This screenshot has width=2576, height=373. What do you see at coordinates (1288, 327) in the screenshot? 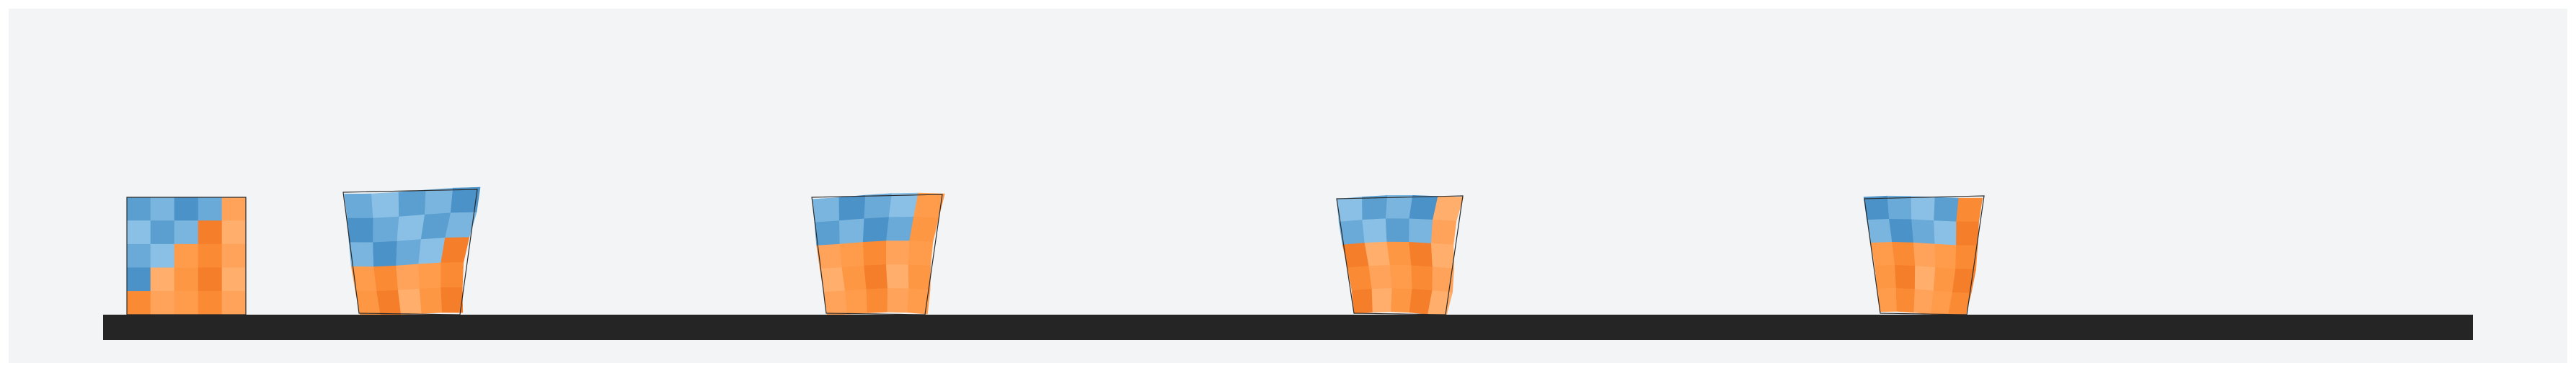
I see `ground-bar` at bounding box center [1288, 327].